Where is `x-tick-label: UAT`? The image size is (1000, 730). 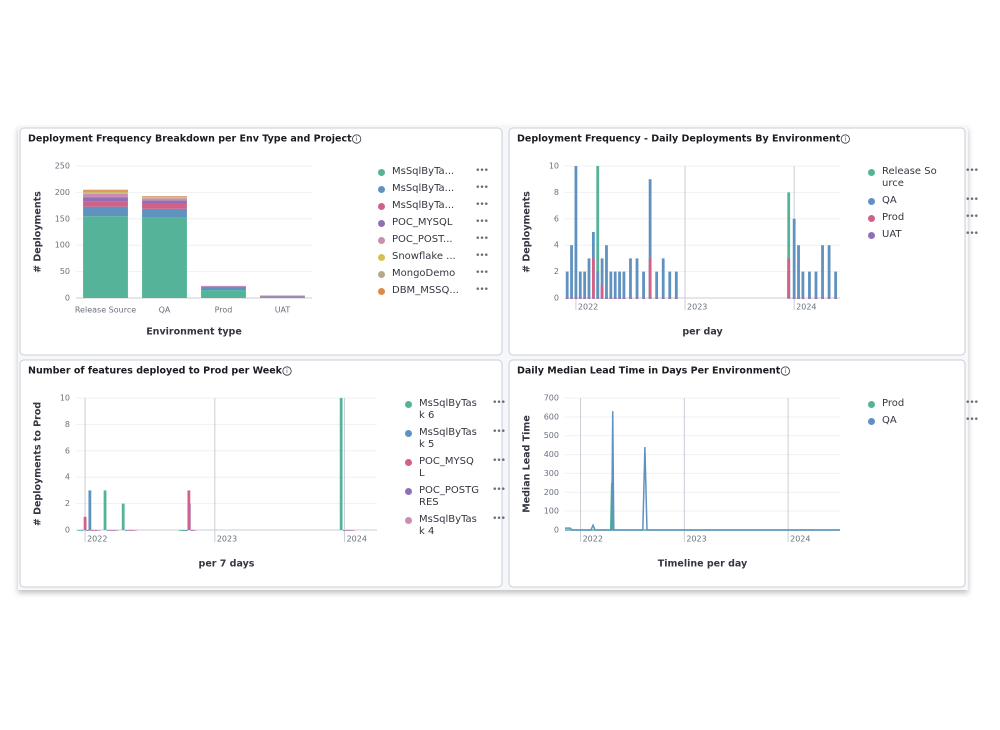
x-tick-label: UAT is located at coordinates (283, 310).